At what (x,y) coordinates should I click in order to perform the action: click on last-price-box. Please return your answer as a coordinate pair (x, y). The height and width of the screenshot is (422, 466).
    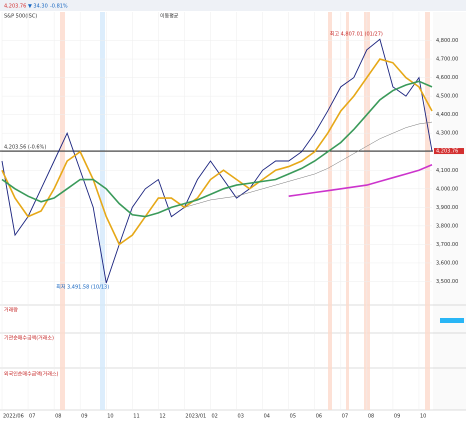
    Looking at the image, I should click on (449, 151).